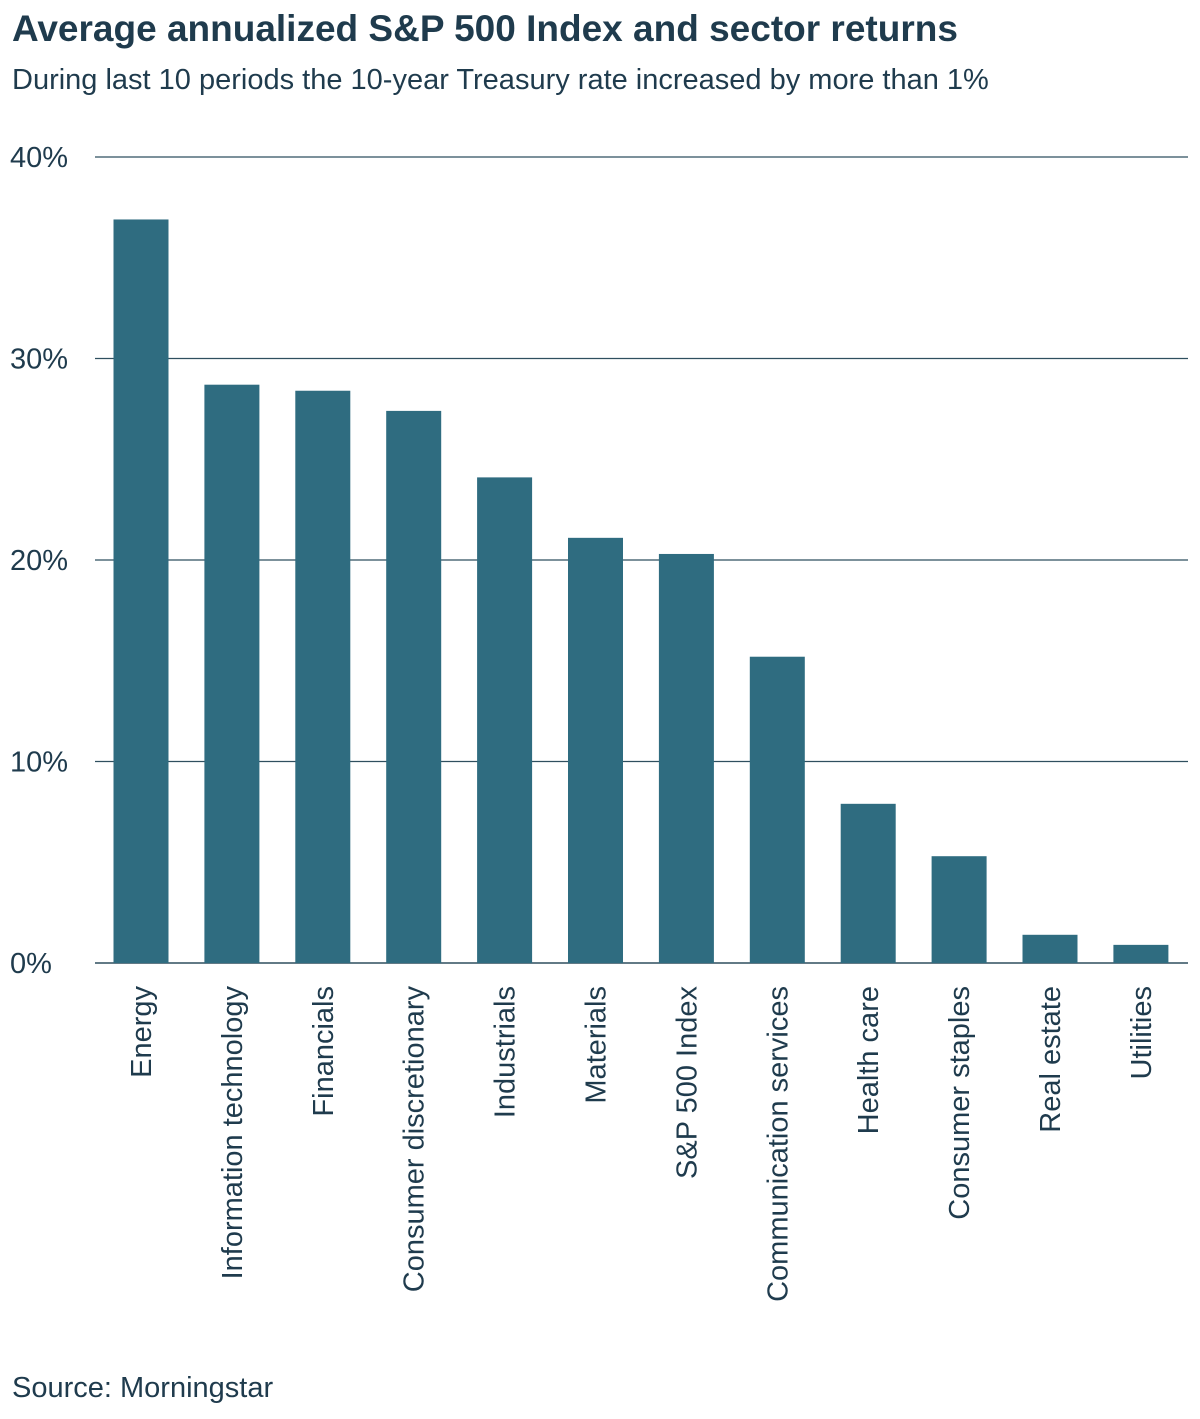 The image size is (1200, 1419). Describe the element at coordinates (869, 1060) in the screenshot. I see `x-category-label: Health care` at that location.